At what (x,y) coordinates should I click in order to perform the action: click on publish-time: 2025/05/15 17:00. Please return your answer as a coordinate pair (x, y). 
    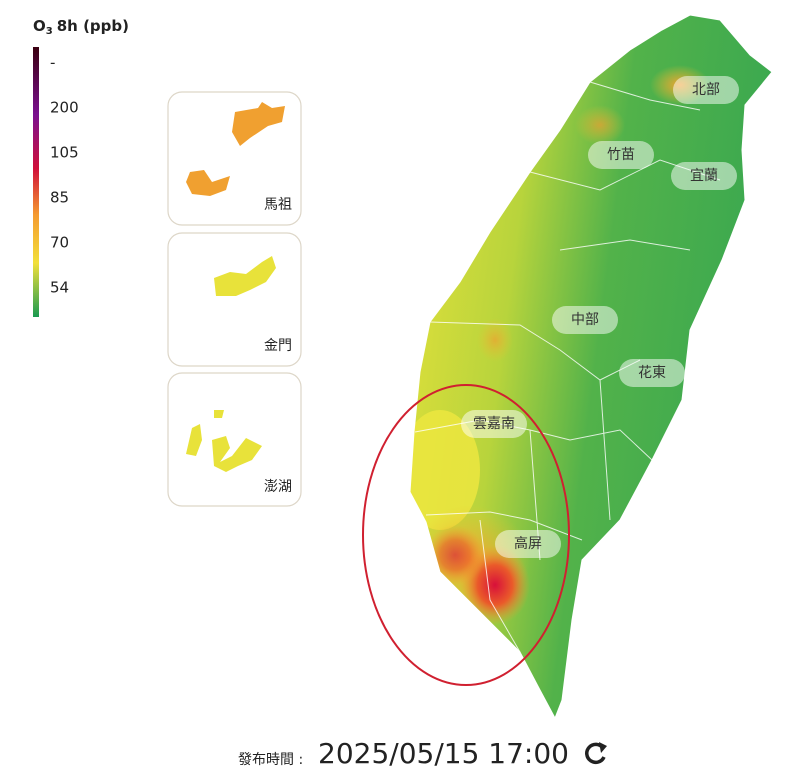
    Looking at the image, I should click on (443, 753).